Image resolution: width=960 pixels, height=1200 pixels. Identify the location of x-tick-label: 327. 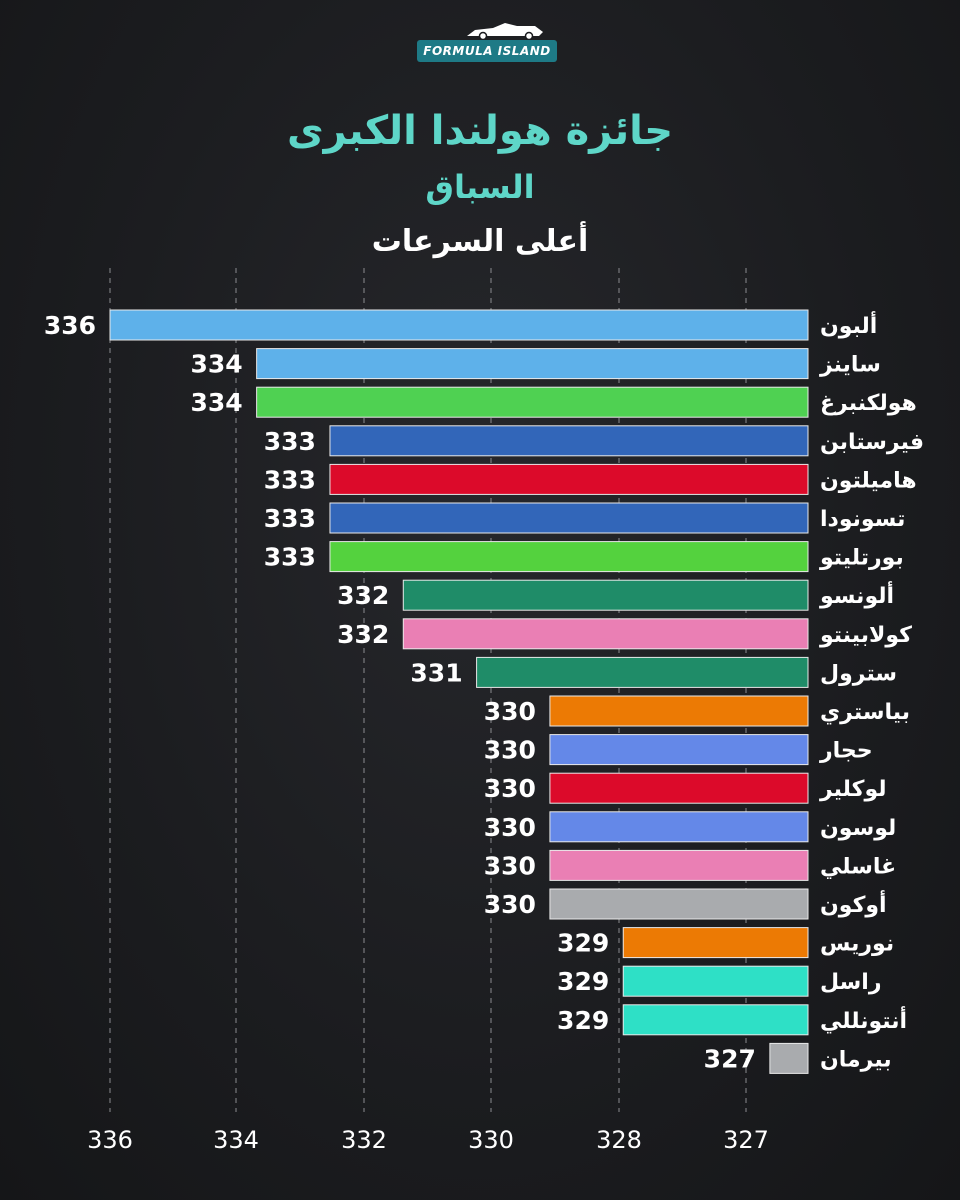
(746, 1140).